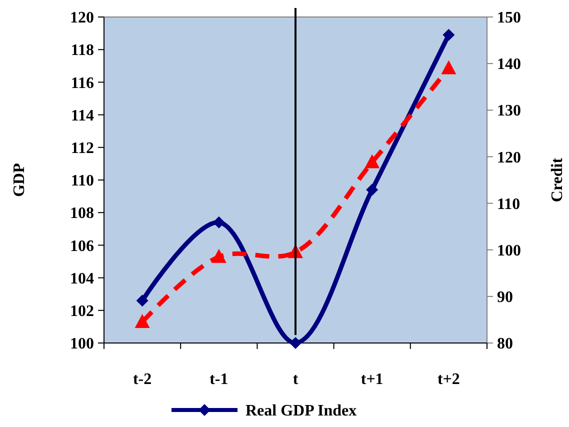 This screenshot has height=427, width=569. Describe the element at coordinates (508, 204) in the screenshot. I see `y2-tick-label: 110` at that location.